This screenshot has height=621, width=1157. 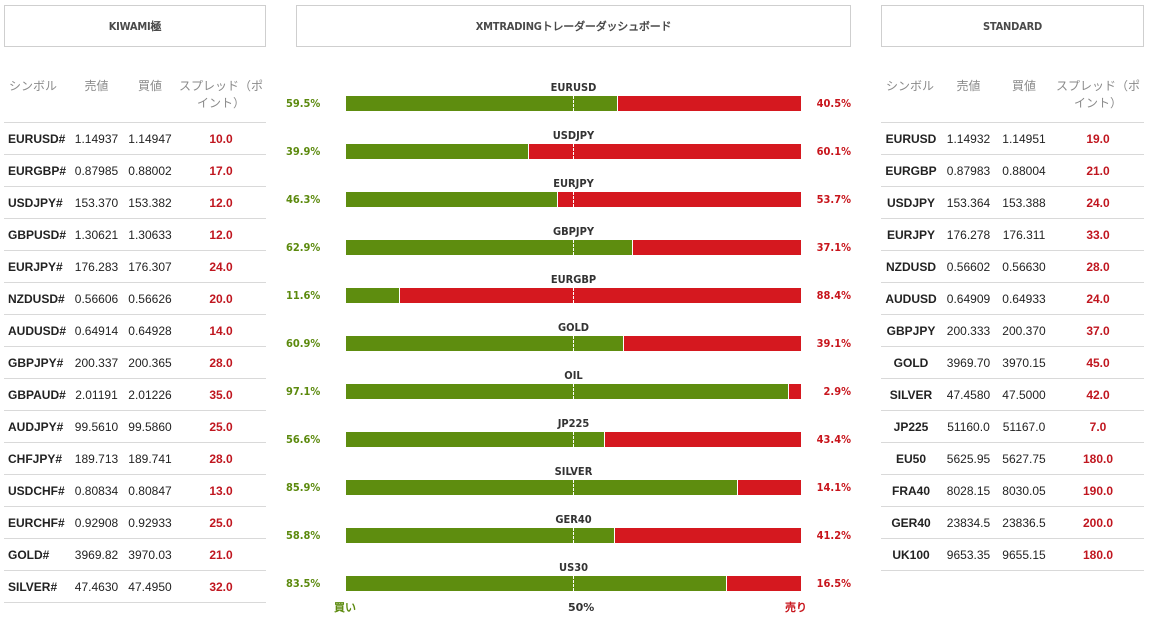 What do you see at coordinates (1024, 362) in the screenshot?
I see `ask-cell: 3970.15` at bounding box center [1024, 362].